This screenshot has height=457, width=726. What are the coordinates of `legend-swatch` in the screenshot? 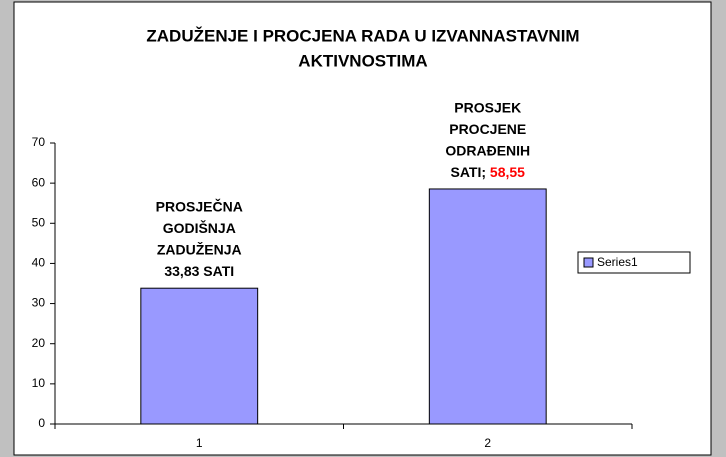 It's located at (588, 262).